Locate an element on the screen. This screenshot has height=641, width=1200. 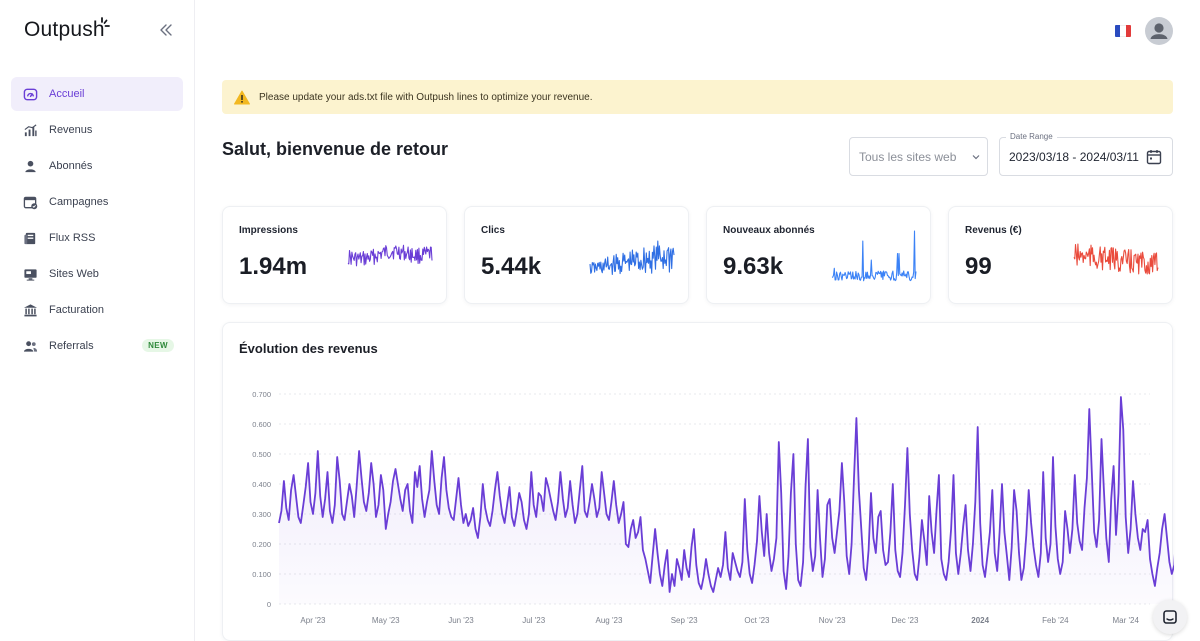
x-tick-label: 2024 is located at coordinates (980, 620).